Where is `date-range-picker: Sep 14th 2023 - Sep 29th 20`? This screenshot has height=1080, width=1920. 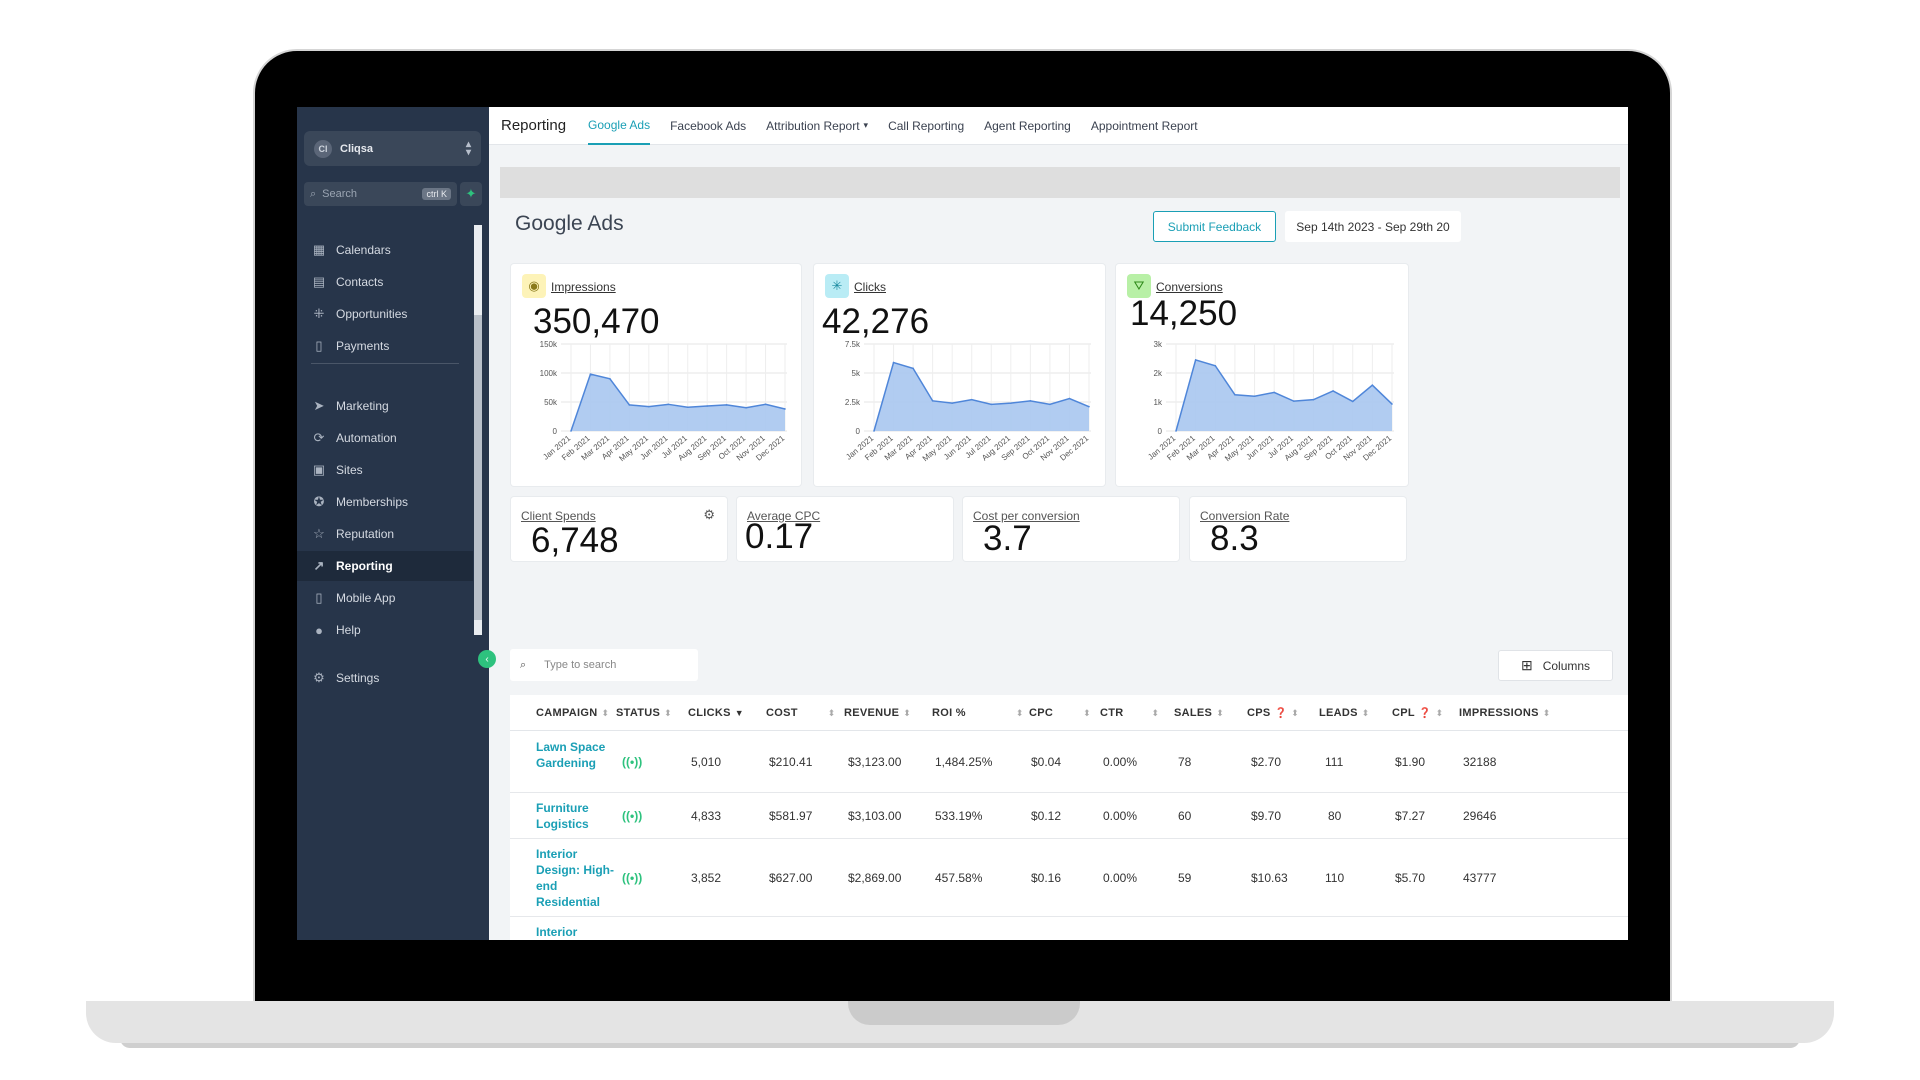
date-range-picker: Sep 14th 2023 - Sep 29th 20 is located at coordinates (1373, 226).